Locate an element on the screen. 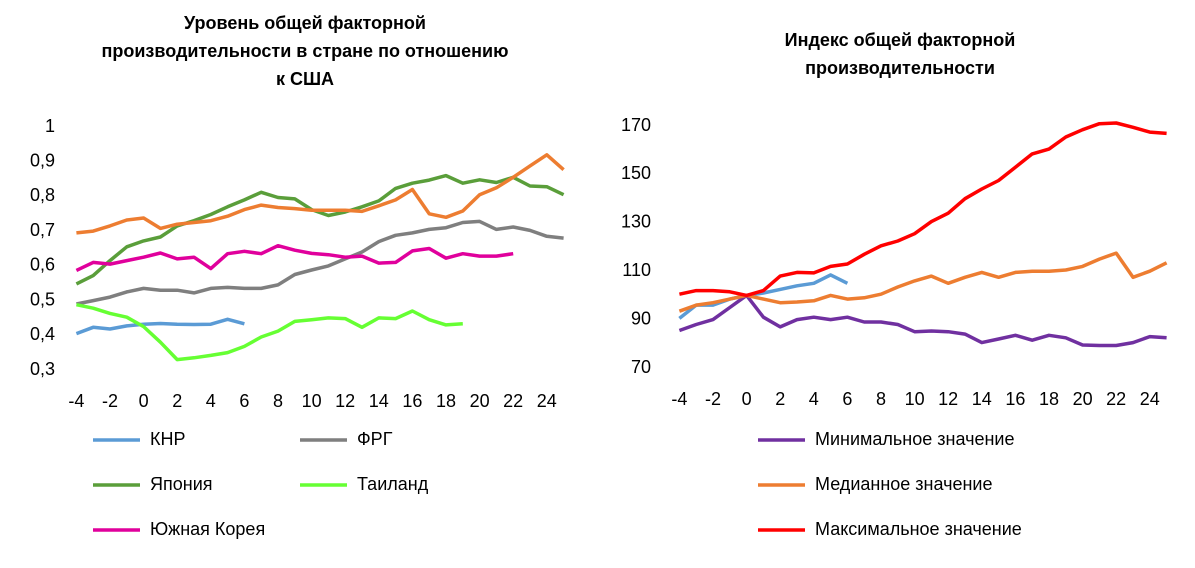 The width and height of the screenshot is (1195, 568). y-tick-label: 90 is located at coordinates (641, 318).